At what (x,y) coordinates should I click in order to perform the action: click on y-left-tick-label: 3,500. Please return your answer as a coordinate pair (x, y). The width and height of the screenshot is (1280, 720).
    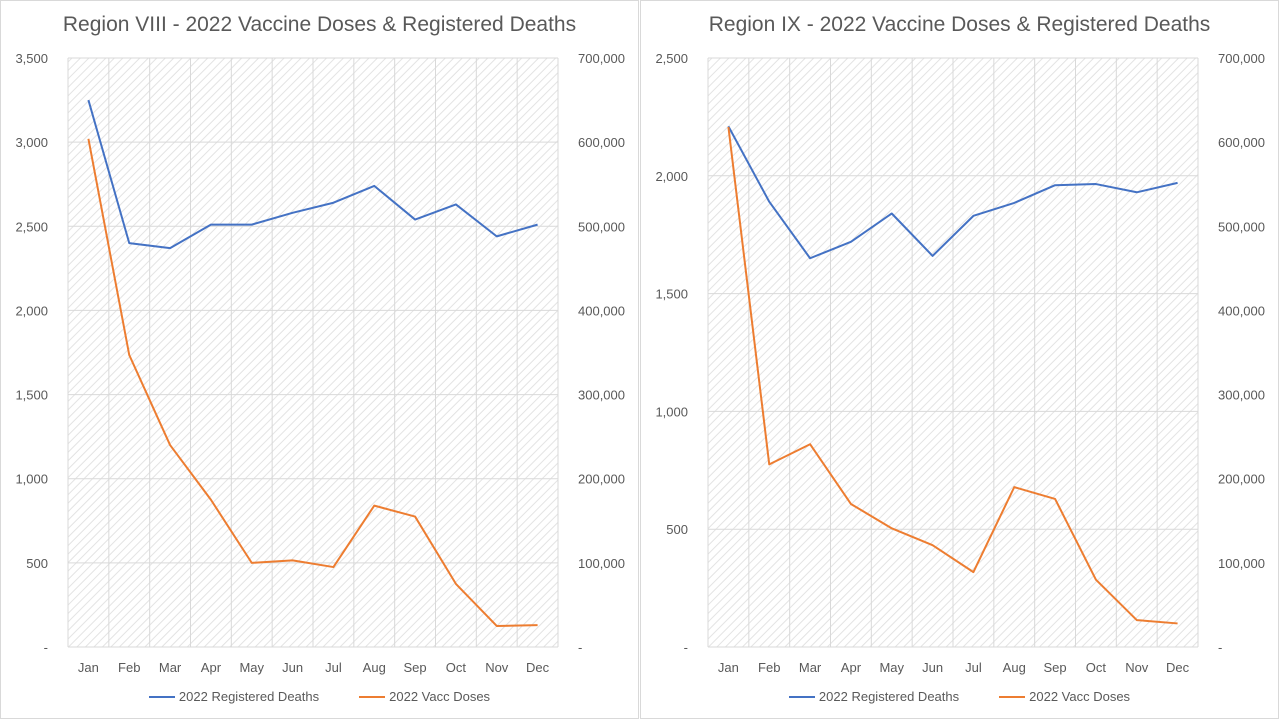
    Looking at the image, I should click on (31, 58).